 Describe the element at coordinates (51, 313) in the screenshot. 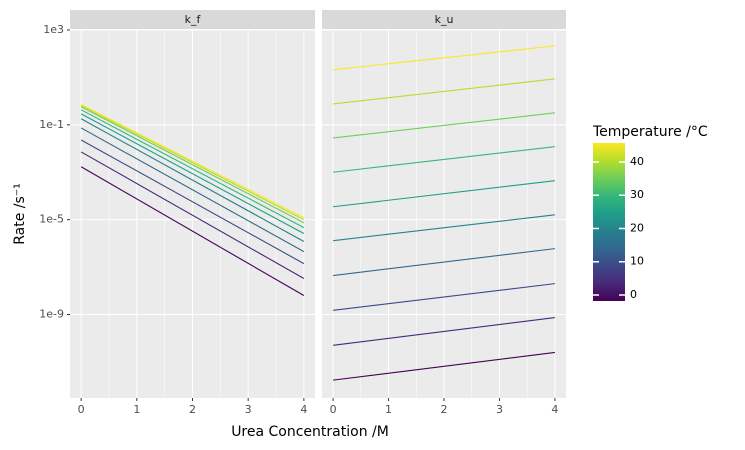

I see `y-tick-label: 1e-9` at that location.